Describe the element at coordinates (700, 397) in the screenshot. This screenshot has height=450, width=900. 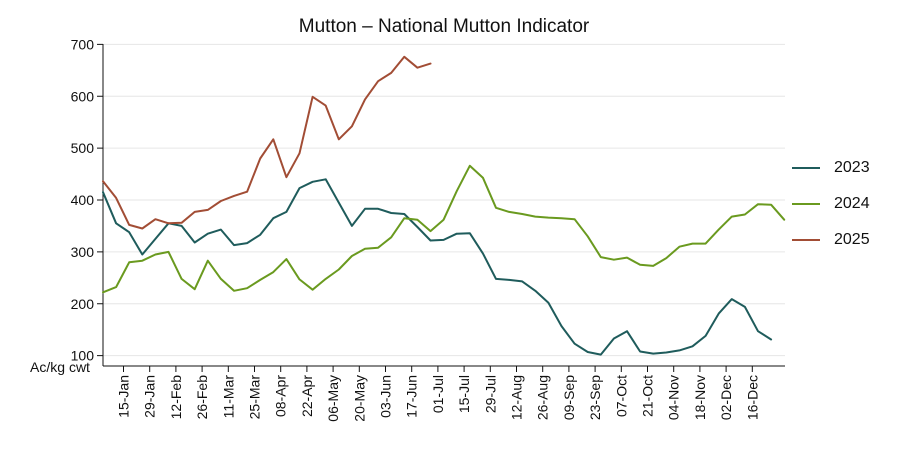
I see `x-tick-label: 18-Nov` at that location.